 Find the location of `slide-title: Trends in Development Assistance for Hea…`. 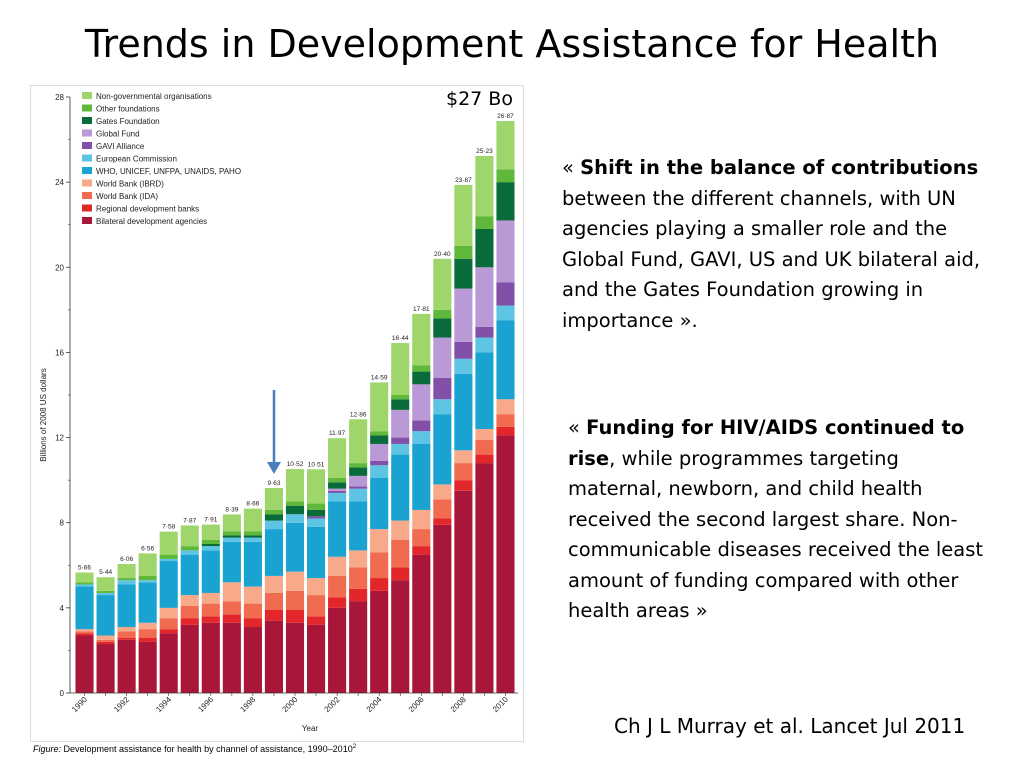

slide-title: Trends in Development Assistance for Hea… is located at coordinates (512, 44).